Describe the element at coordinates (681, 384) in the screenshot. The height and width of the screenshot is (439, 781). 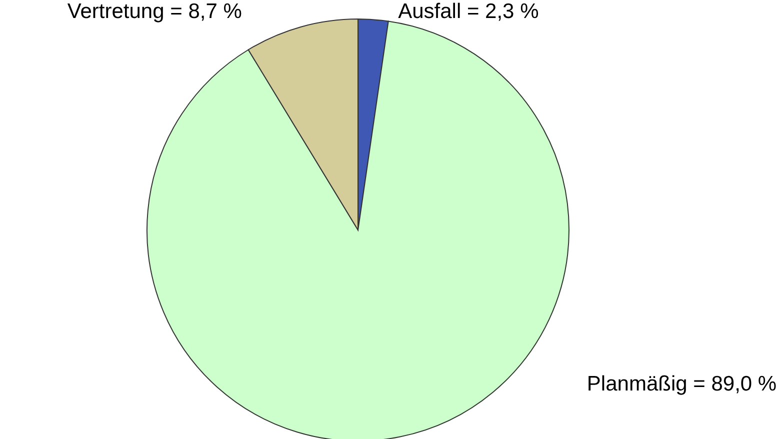
I see `slice-label: Planmäßig = 89,0 %` at that location.